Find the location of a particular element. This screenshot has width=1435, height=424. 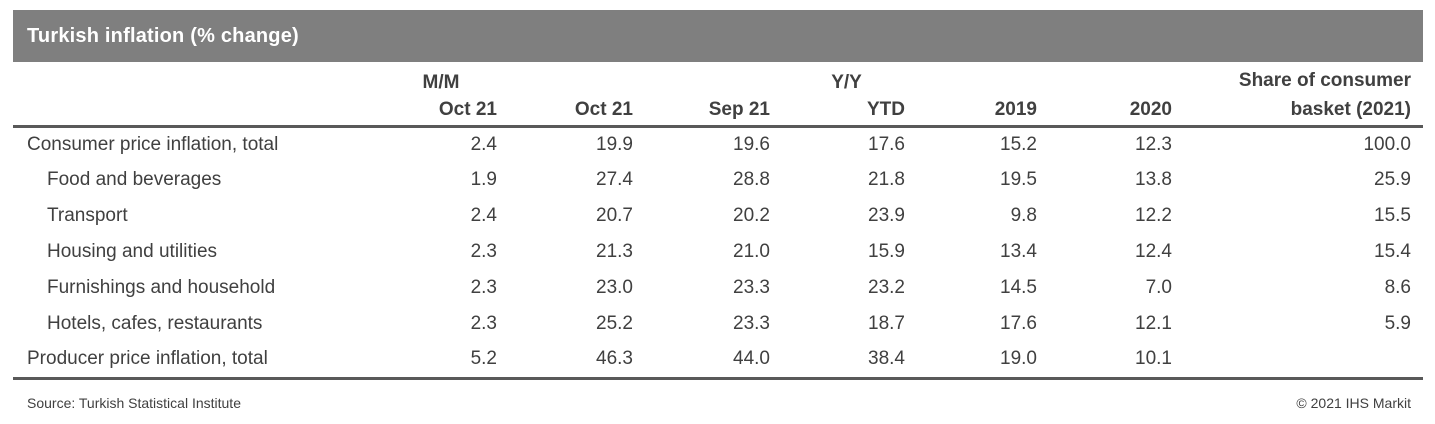

cell-value: 15.5 is located at coordinates (1392, 215).